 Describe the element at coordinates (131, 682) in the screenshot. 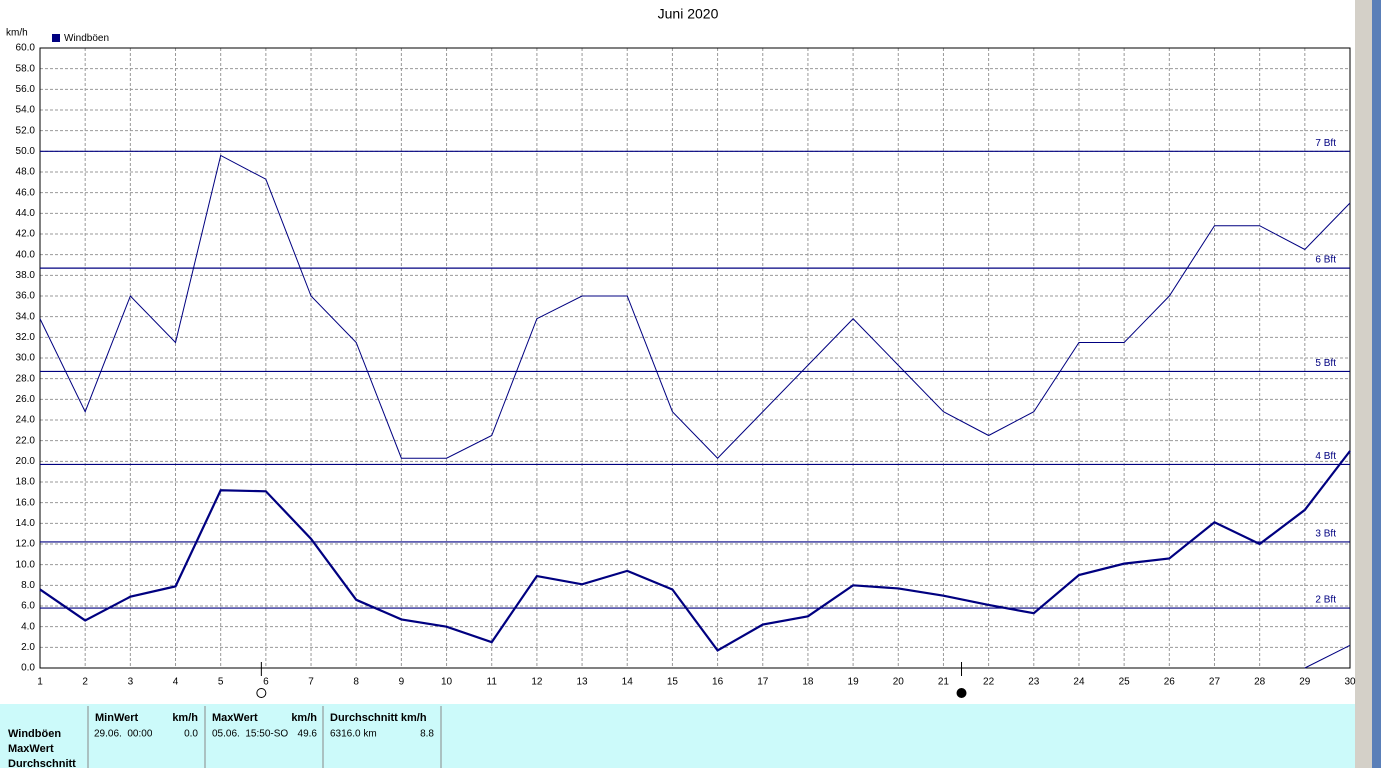

I see `x-tick-label: 3` at that location.